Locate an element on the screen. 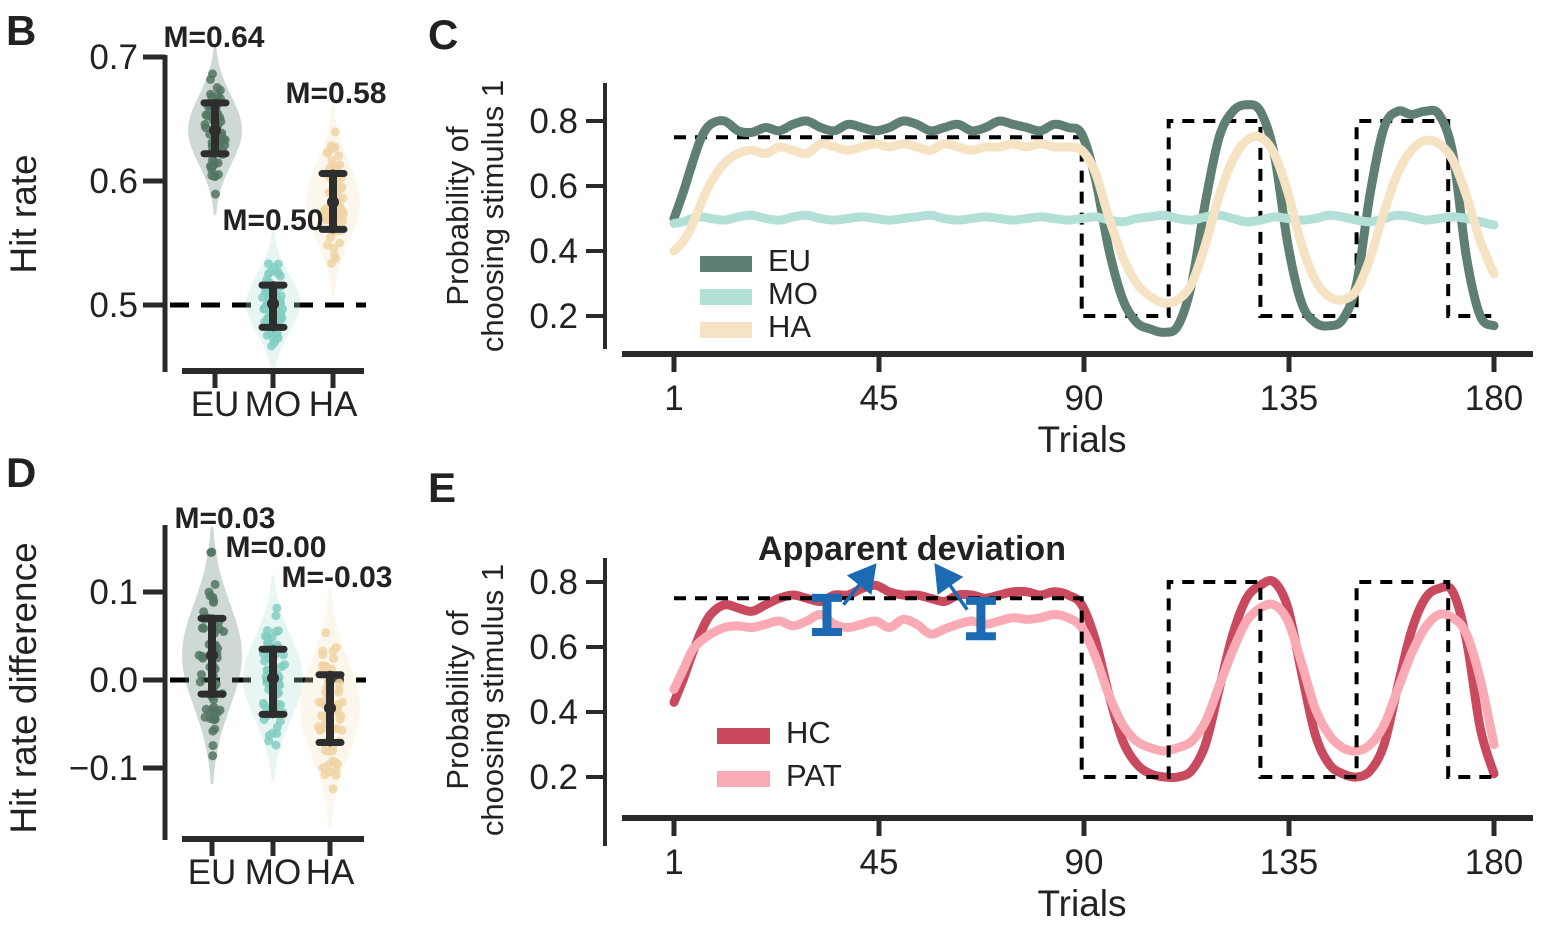  panel-d-violins is located at coordinates (271, 677).